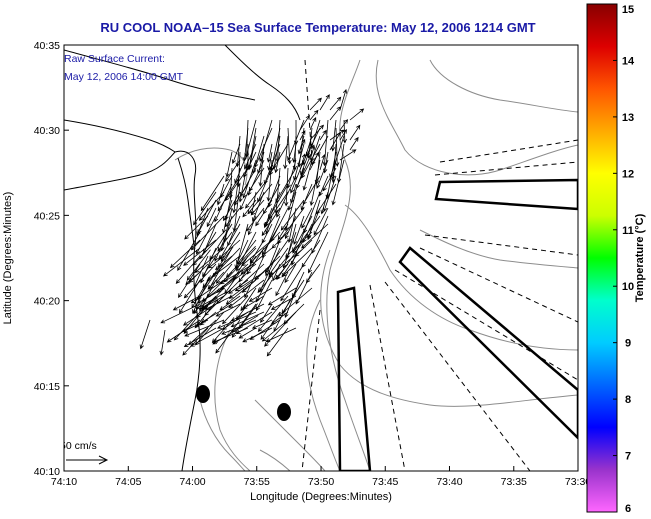 This screenshot has width=651, height=519. I want to click on x-tick-label: 73:55, so click(257, 482).